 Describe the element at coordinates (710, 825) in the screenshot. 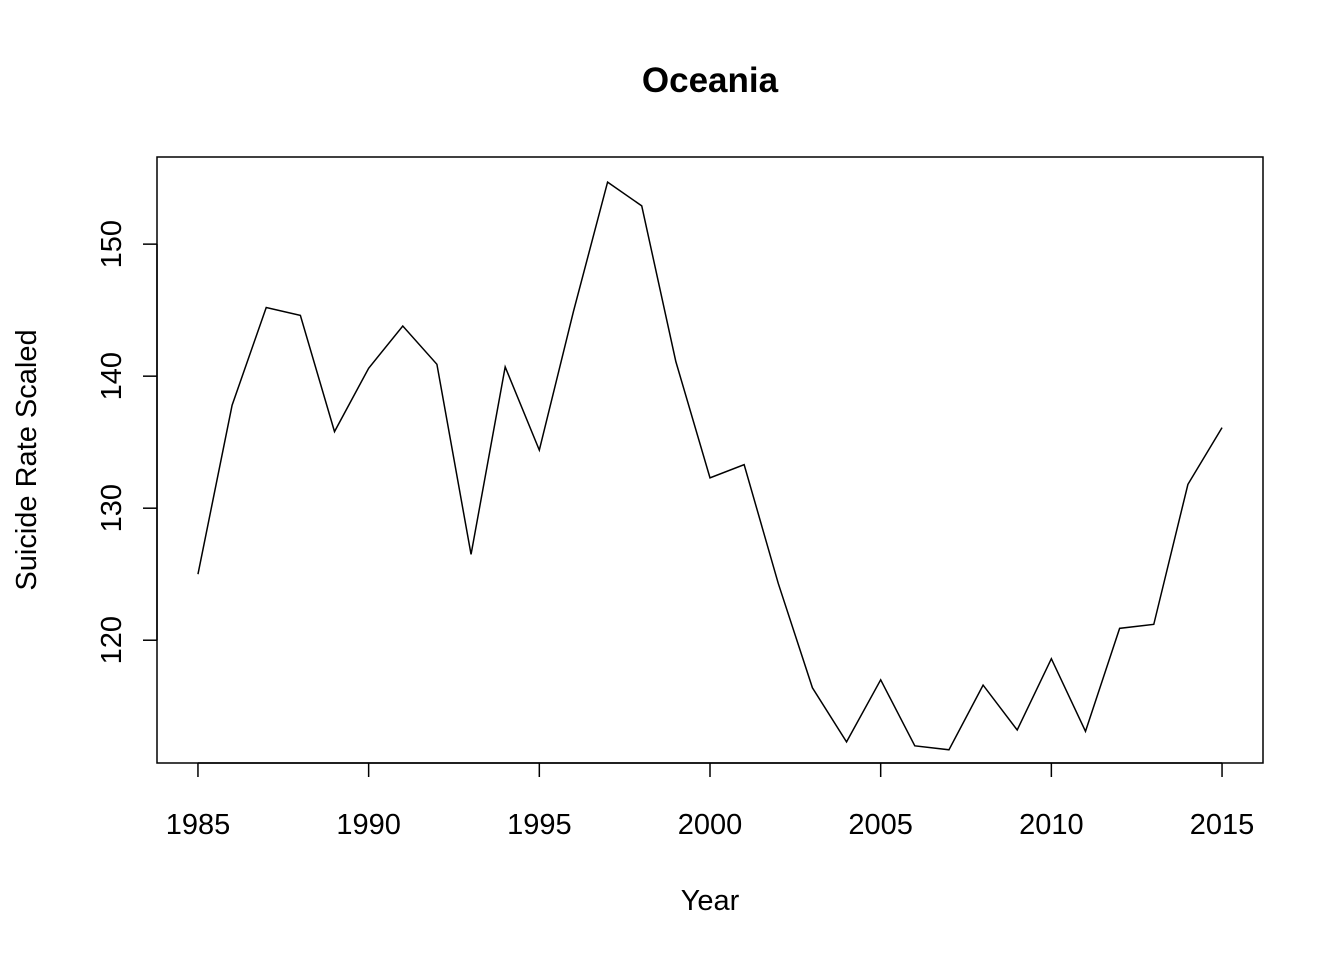

I see `x-tick-label: 2000` at that location.